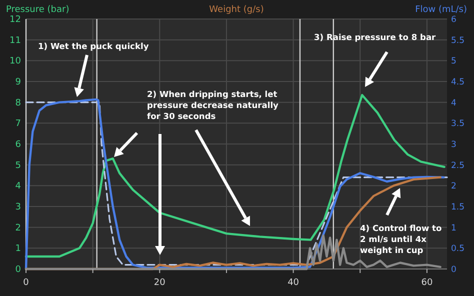  What do you see at coordinates (453, 20) in the screenshot?
I see `y2-tick-label: 6` at bounding box center [453, 20].